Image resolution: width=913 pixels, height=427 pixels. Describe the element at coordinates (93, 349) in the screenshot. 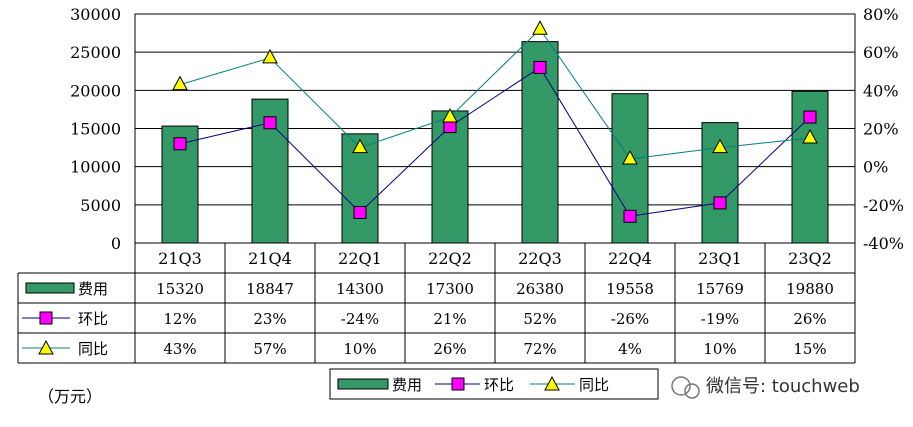

I see `table-series-name: 同比` at that location.